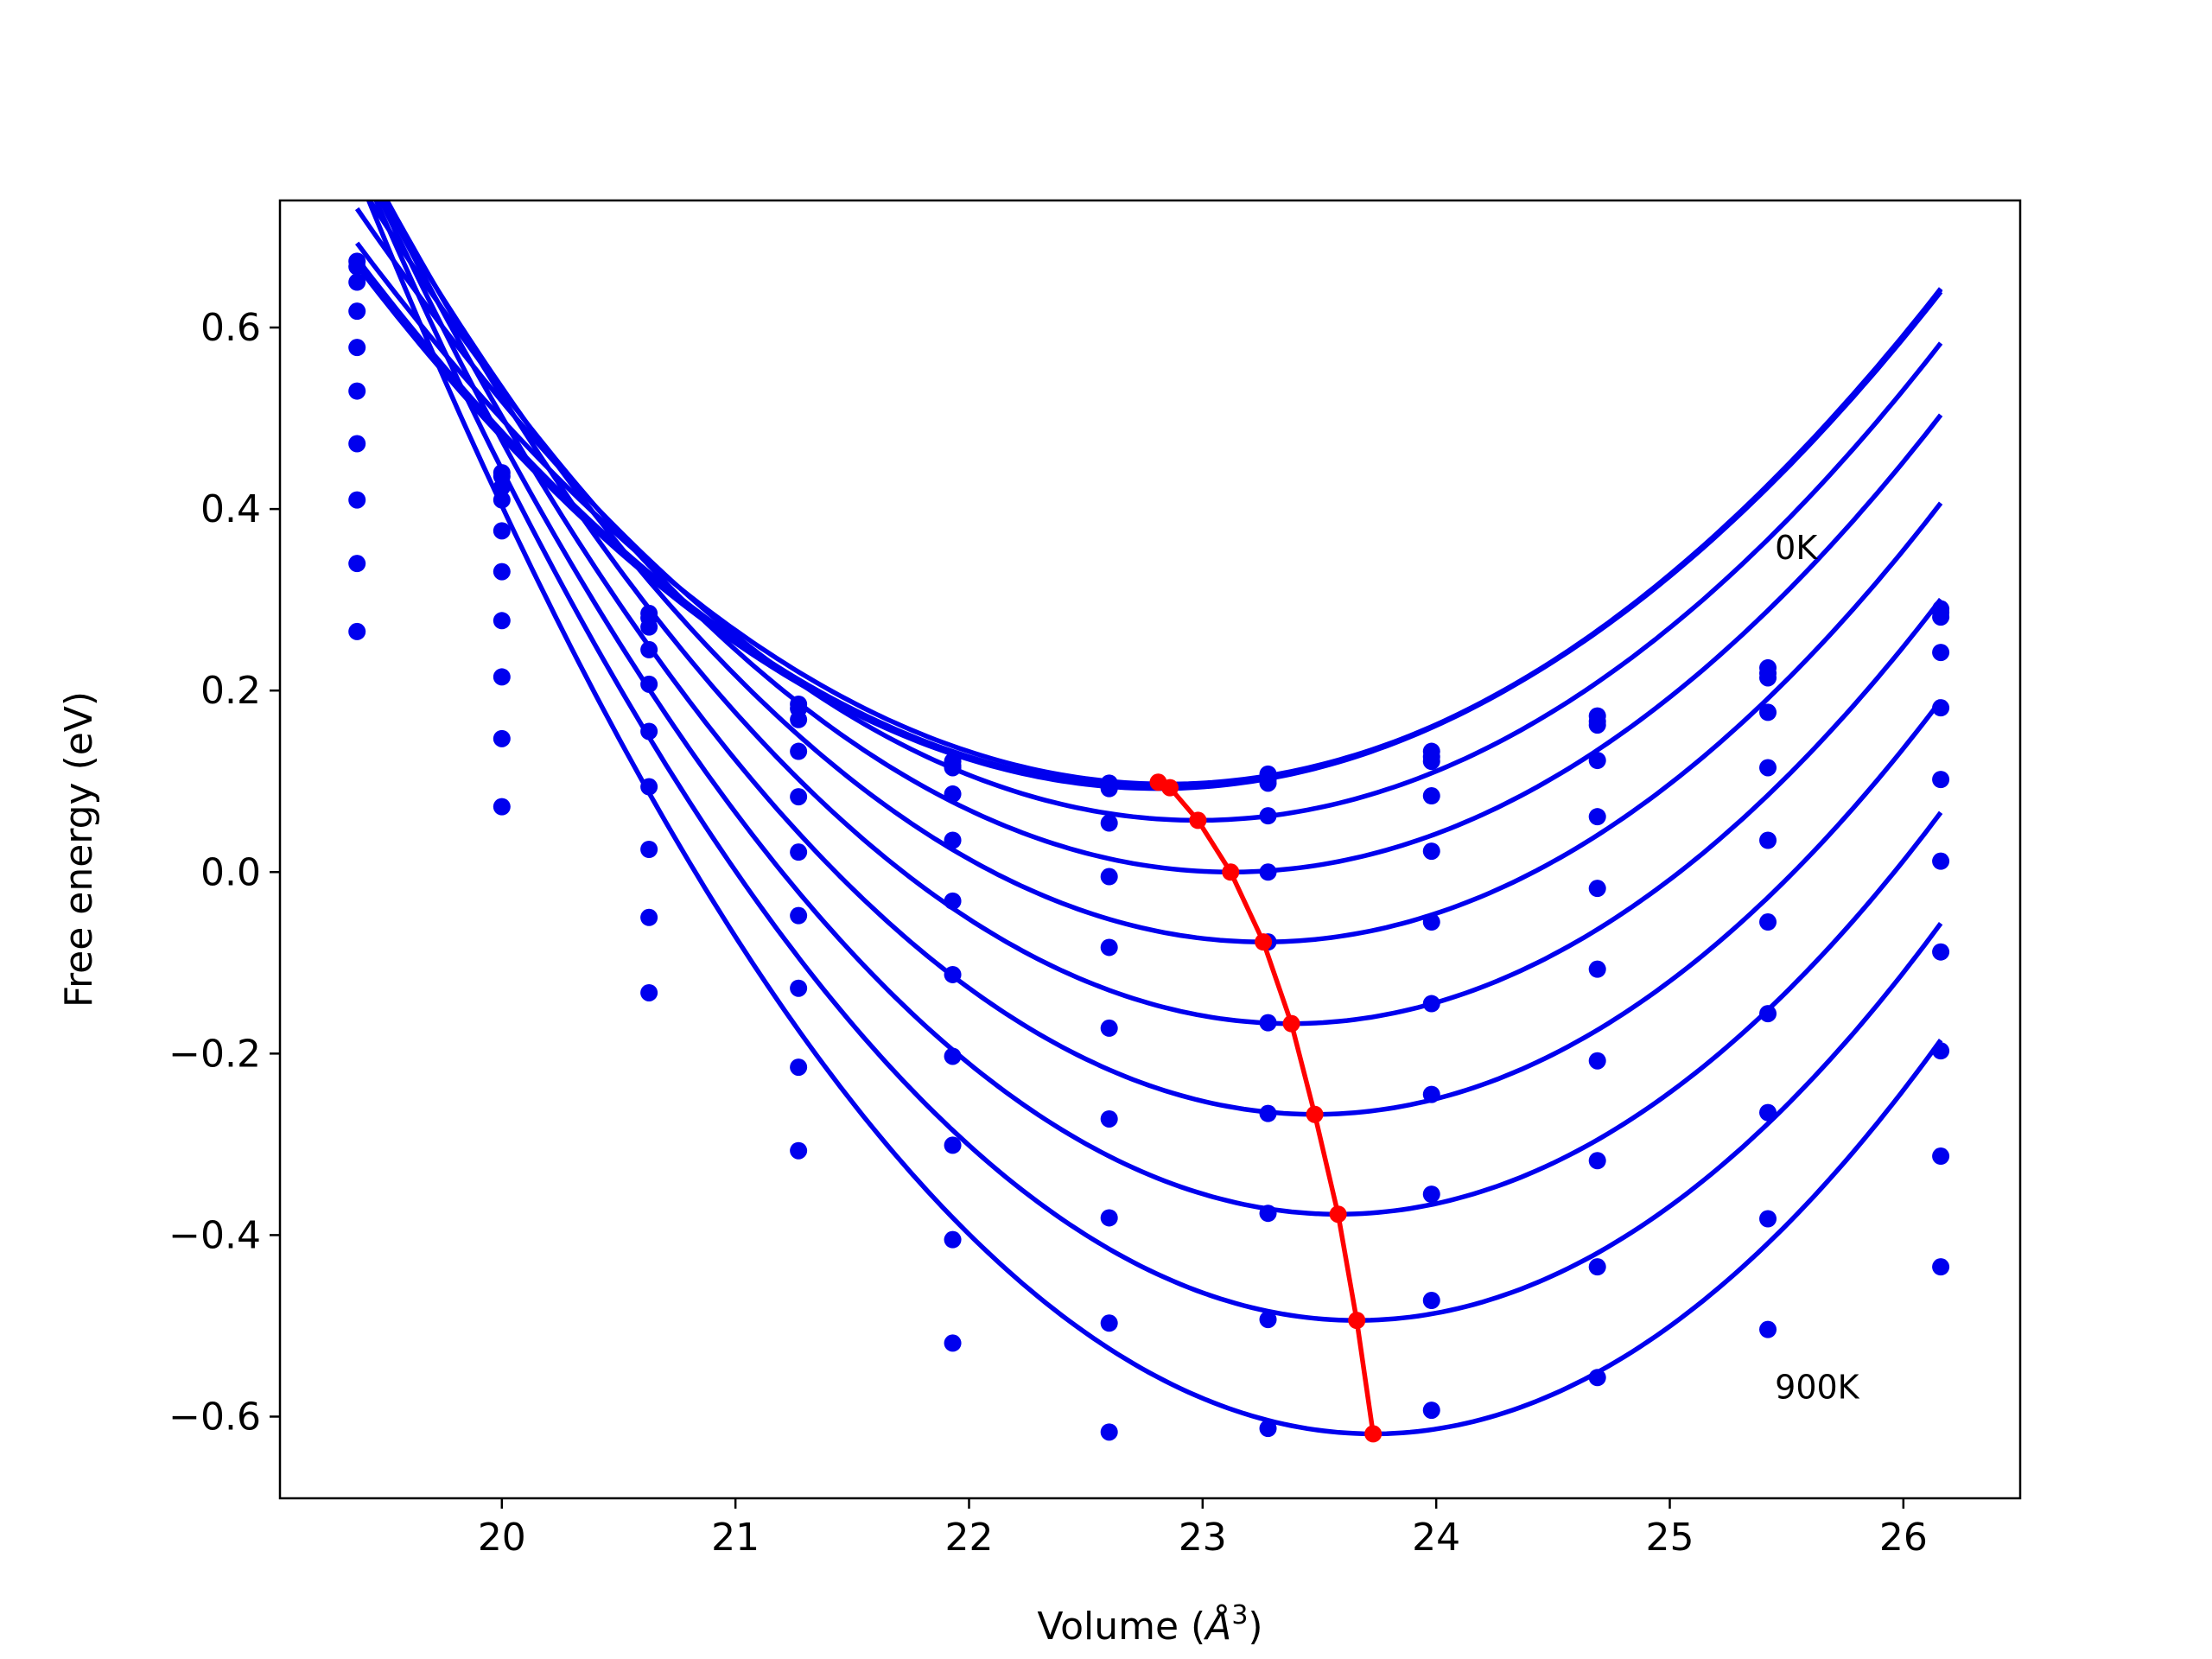 This screenshot has width=2212, height=1659. What do you see at coordinates (502, 1538) in the screenshot?
I see `x-tick-label: 20` at bounding box center [502, 1538].